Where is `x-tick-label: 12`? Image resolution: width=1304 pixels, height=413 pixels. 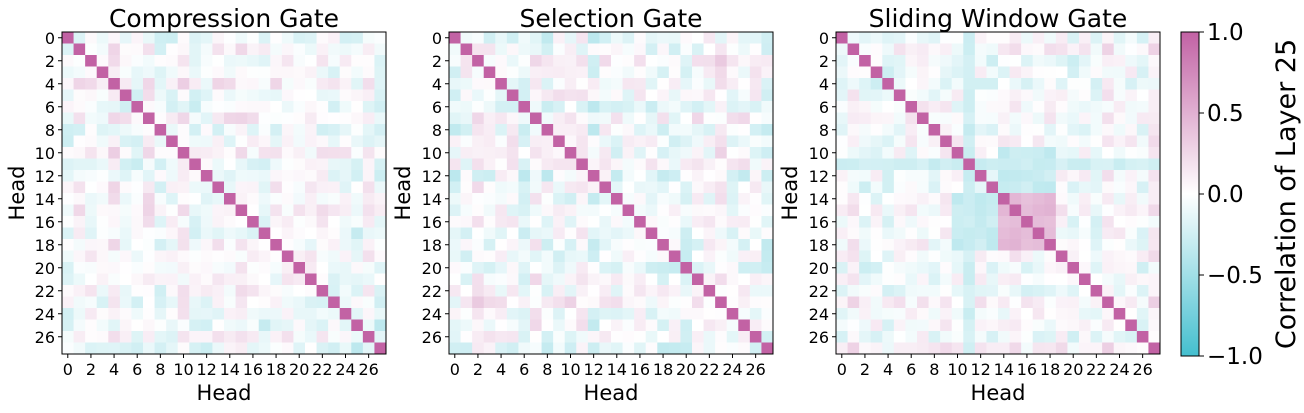 x-tick-label: 12 is located at coordinates (980, 369).